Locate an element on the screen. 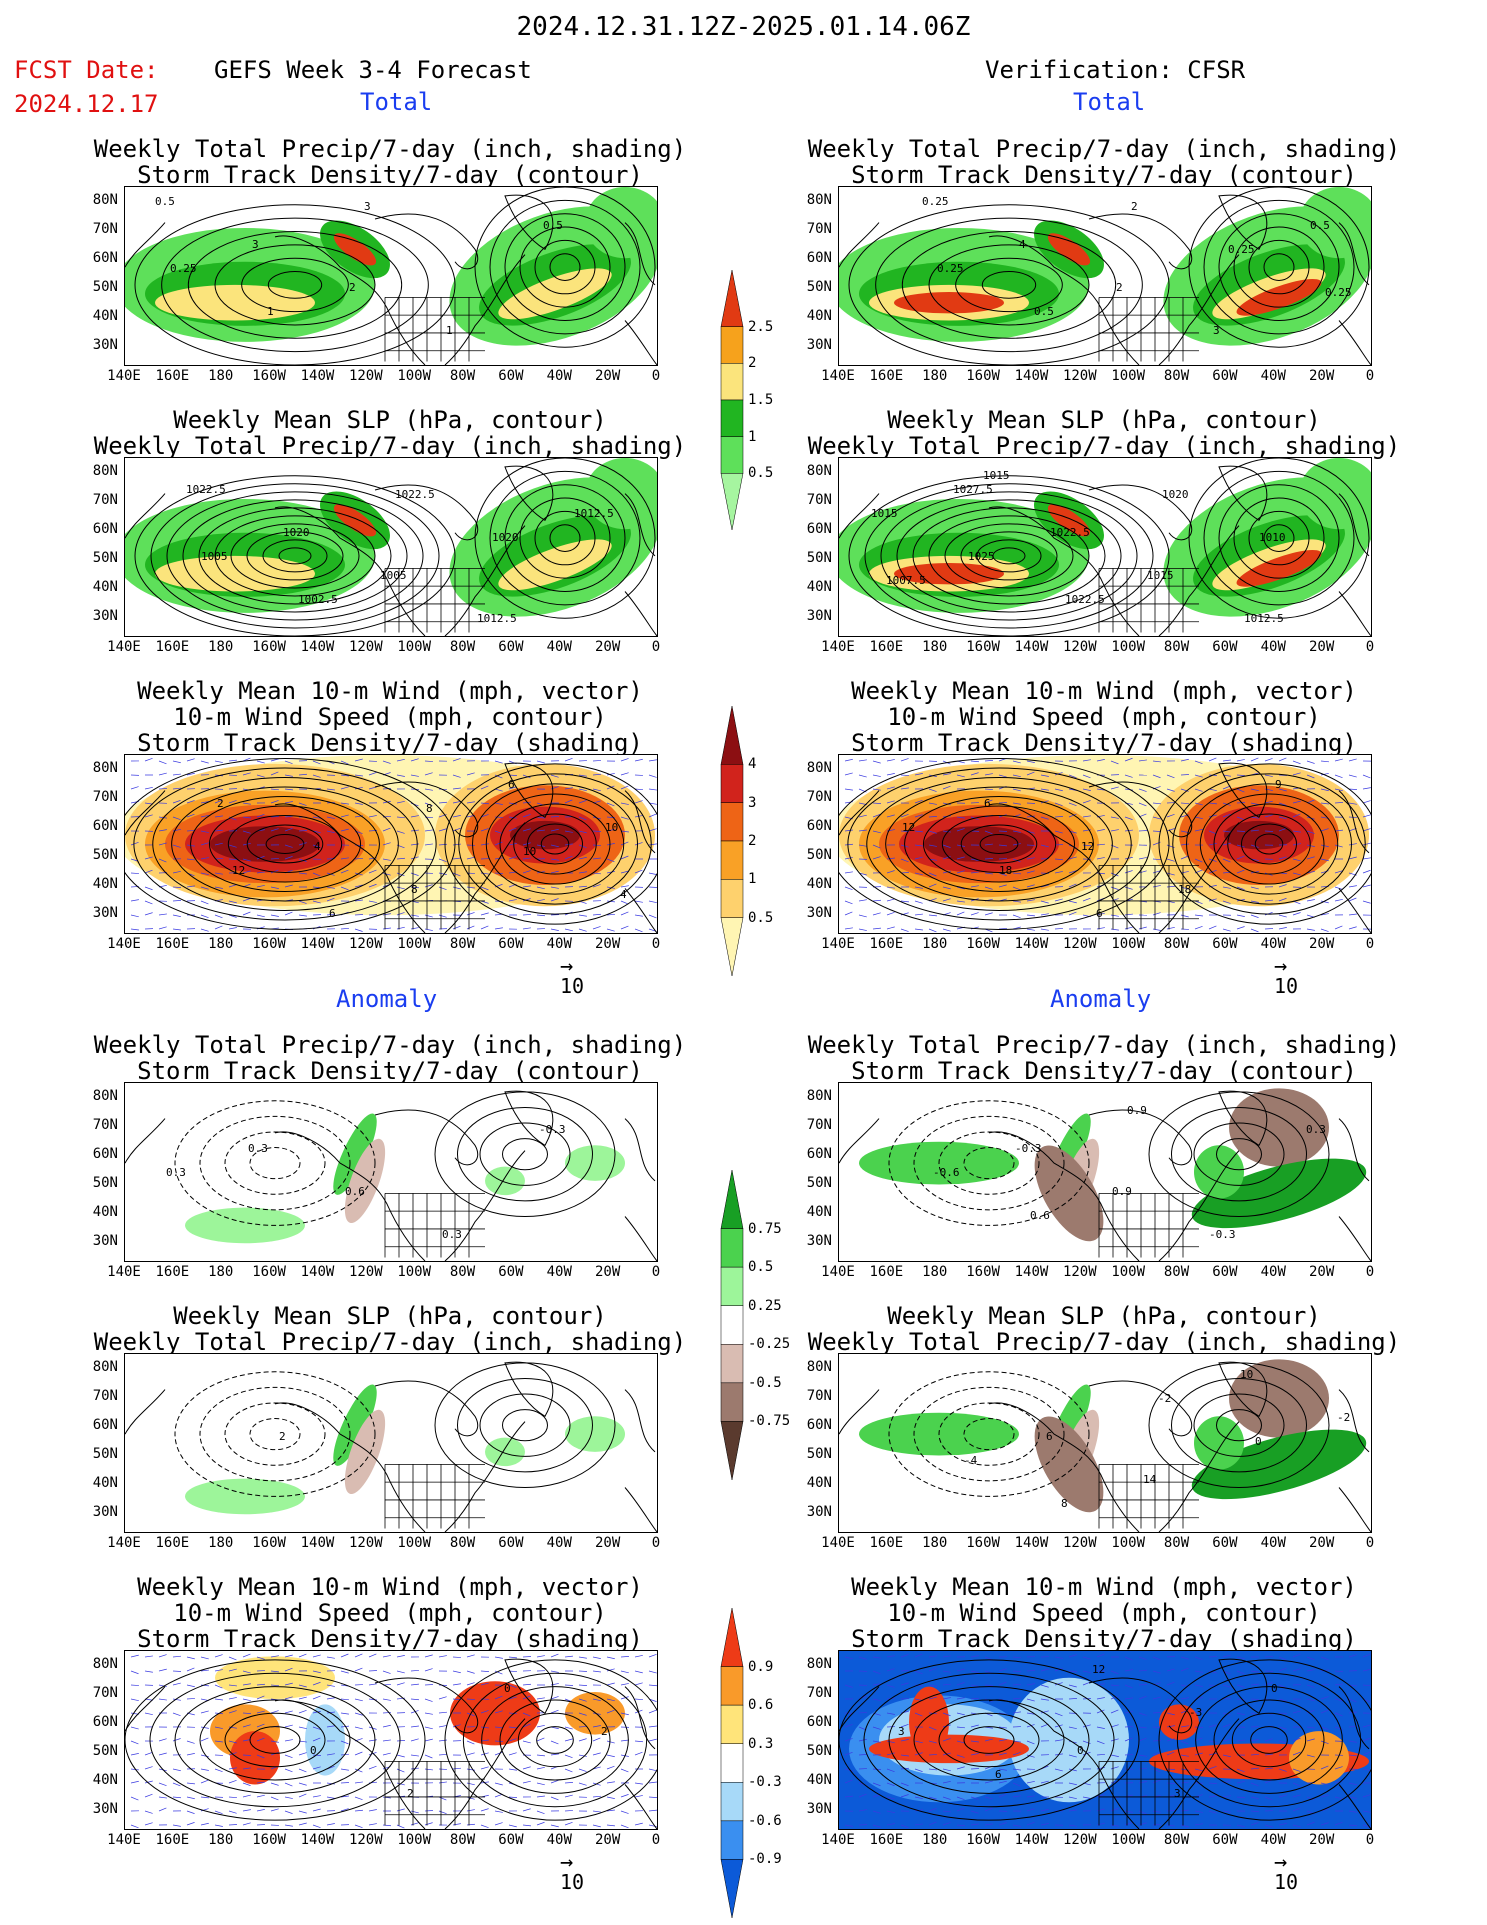 The width and height of the screenshot is (1487, 1925). colorbar-label: 1 is located at coordinates (752, 879).